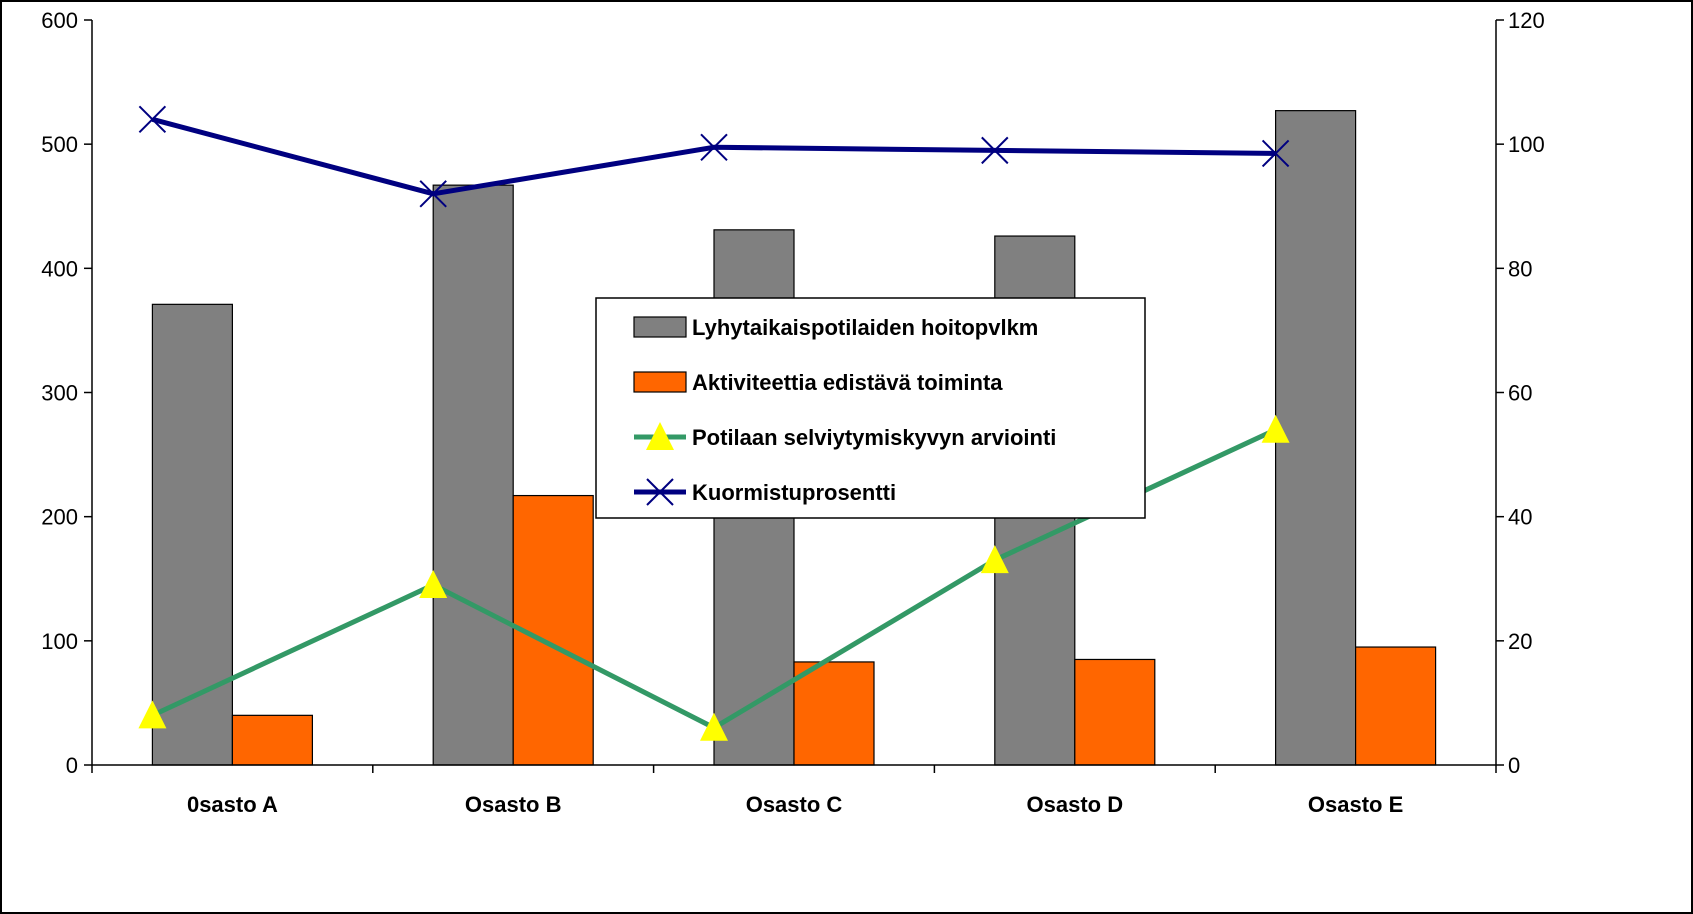 The width and height of the screenshot is (1693, 914). I want to click on x-tick-label: Osasto D, so click(1075, 804).